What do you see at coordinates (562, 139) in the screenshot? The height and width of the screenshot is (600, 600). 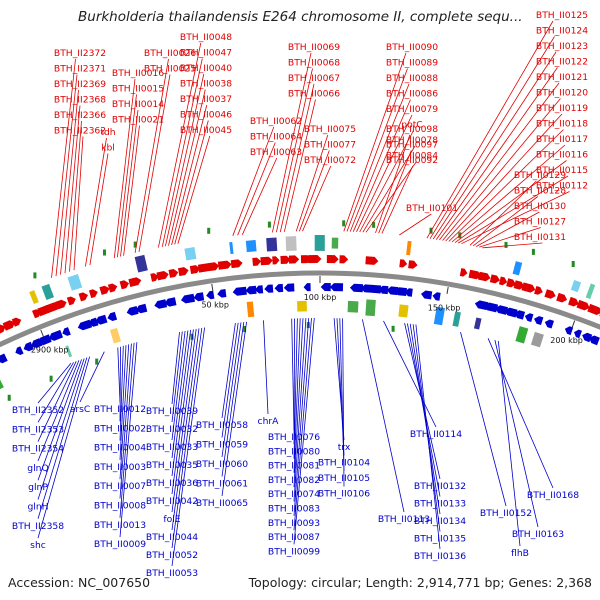 I see `forward-gene-label: BTH_II0117` at bounding box center [562, 139].